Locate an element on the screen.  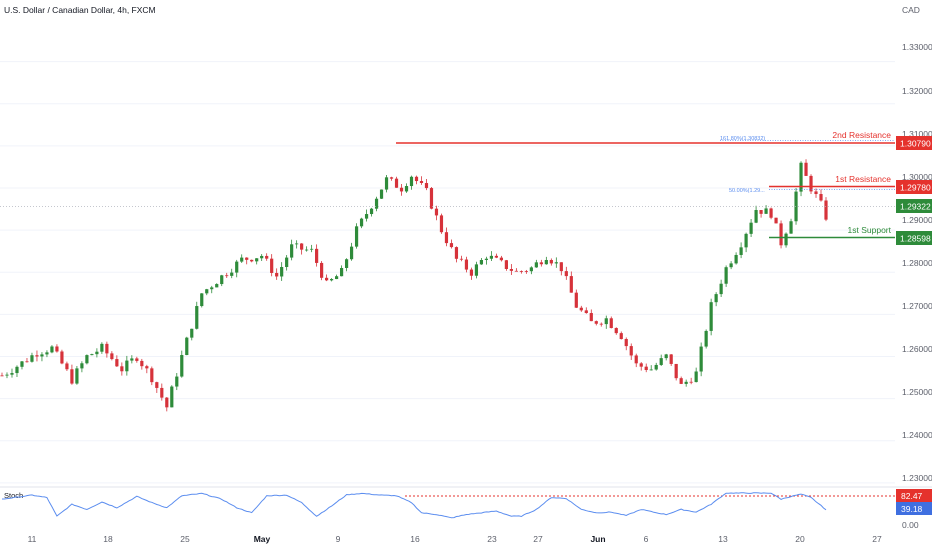
fib-161-label: 161.80%(1.30832) is located at coordinates (742, 139).